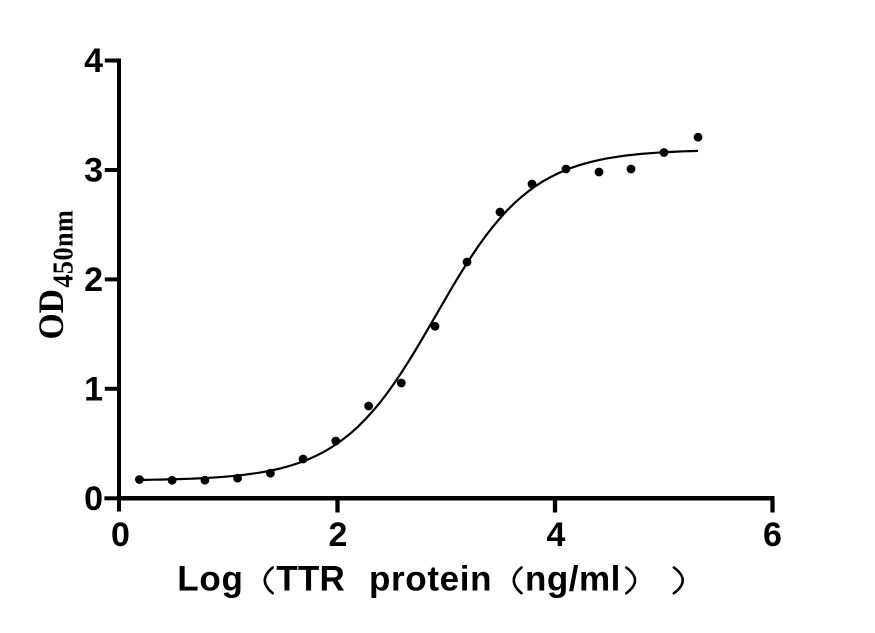  Describe the element at coordinates (93, 171) in the screenshot. I see `svg-text: 3` at that location.